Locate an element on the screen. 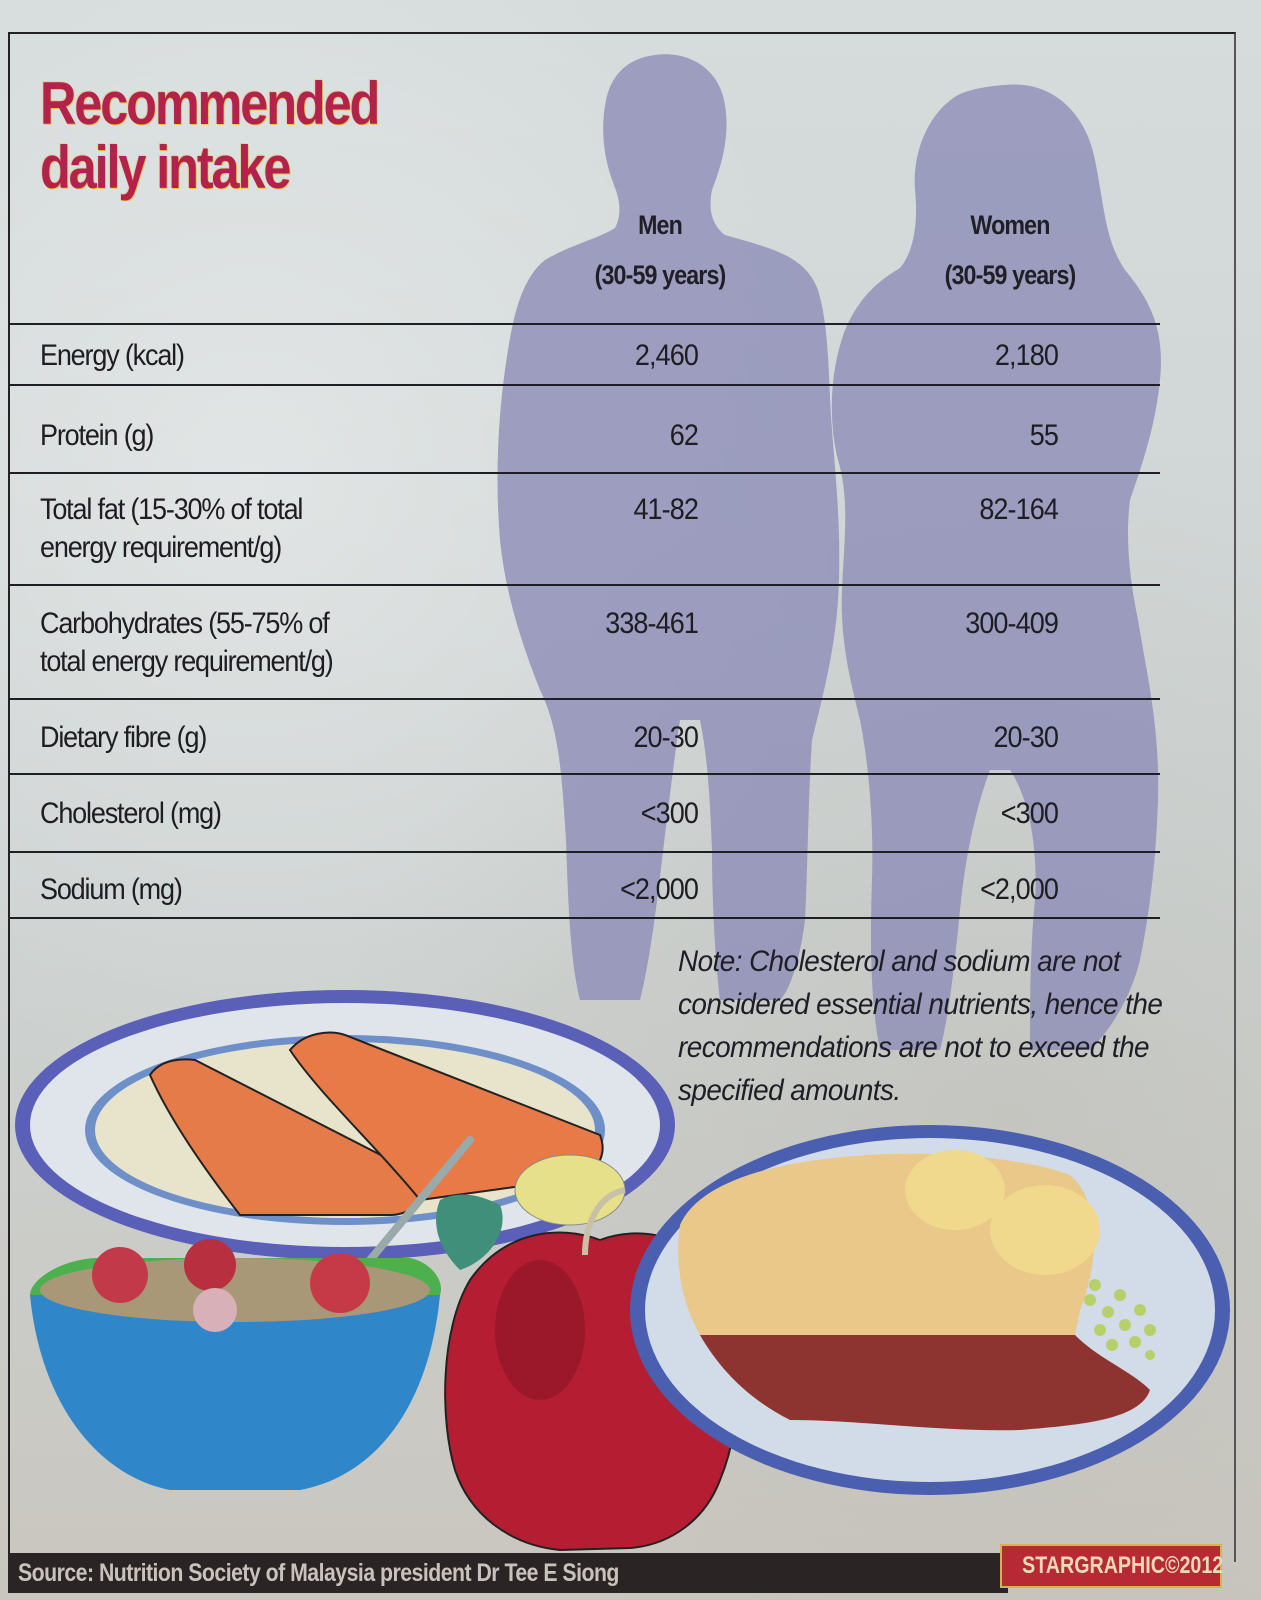  women-value: 300-409 is located at coordinates (1012, 623).